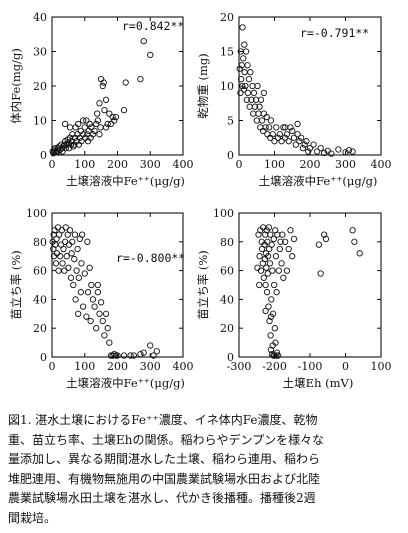 This screenshot has width=408, height=533. I want to click on bottom-right-x-axis-label: 土壌Eh (mV), so click(318, 383).